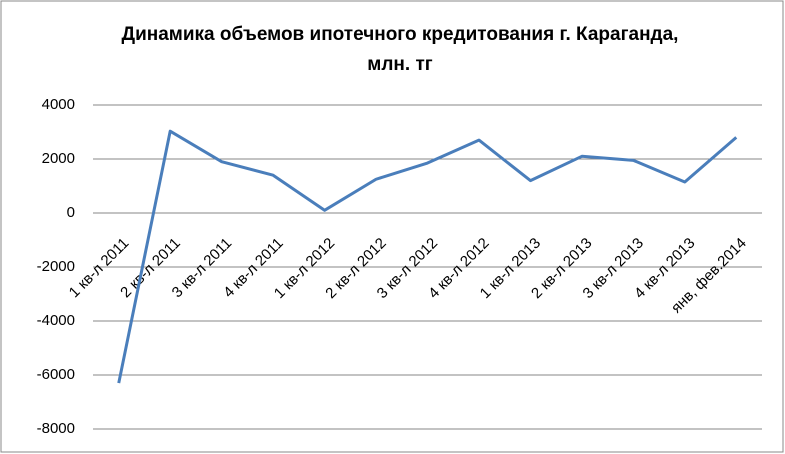 The image size is (785, 454). I want to click on y-tick-label: 0, so click(71, 212).